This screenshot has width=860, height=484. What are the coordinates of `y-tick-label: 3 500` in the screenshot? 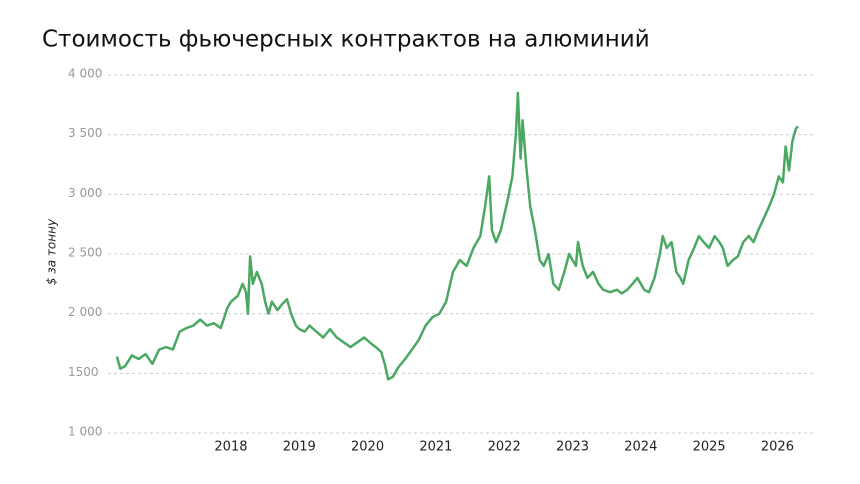 It's located at (85, 133).